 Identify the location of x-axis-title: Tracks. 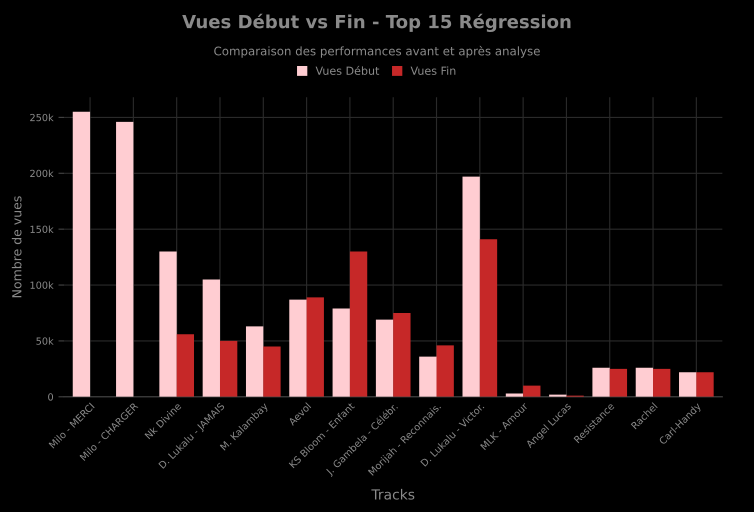
(392, 494).